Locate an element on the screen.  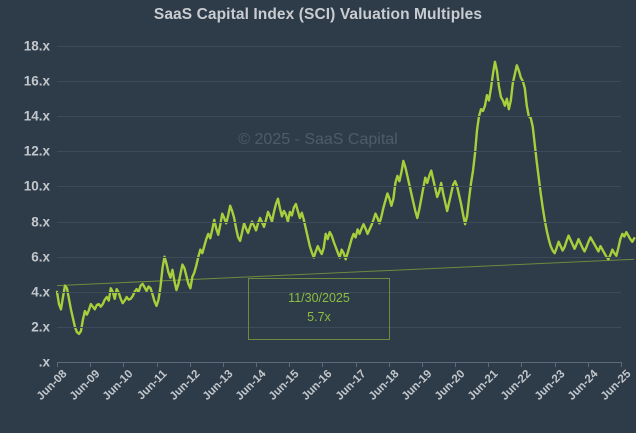
x-axis-tick-label: Jun-15 is located at coordinates (284, 385).